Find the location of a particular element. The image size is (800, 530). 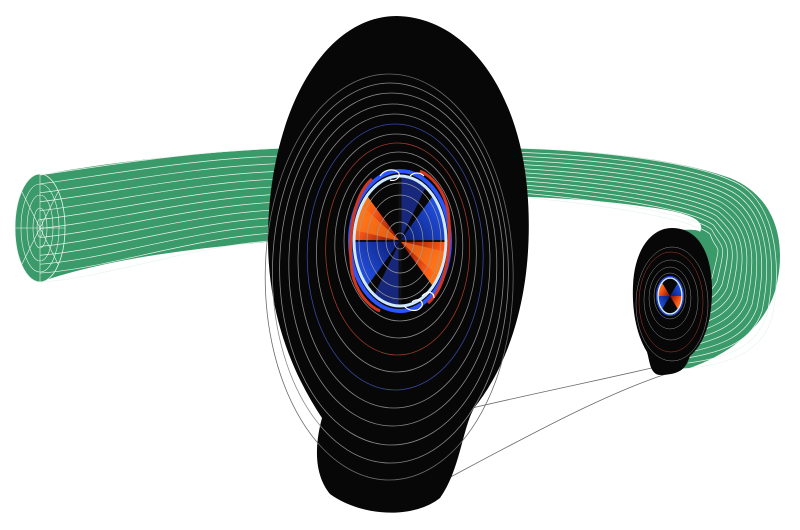

resonant-surface-light is located at coordinates (400, 241).